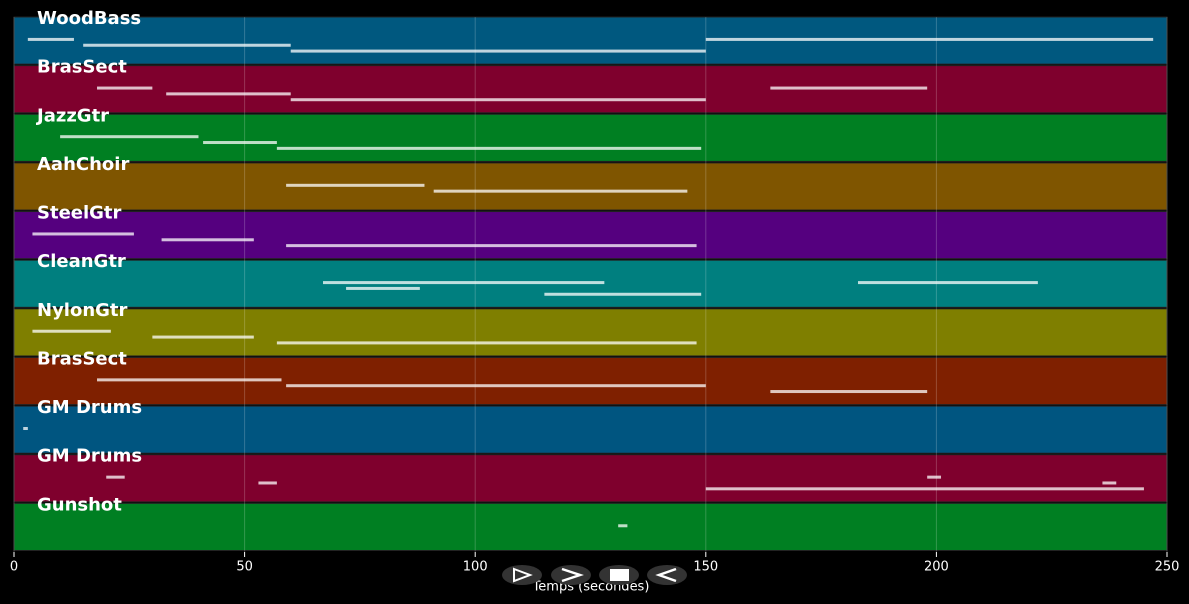 The image size is (1189, 604). I want to click on track-name: NylonGtr, so click(82, 310).